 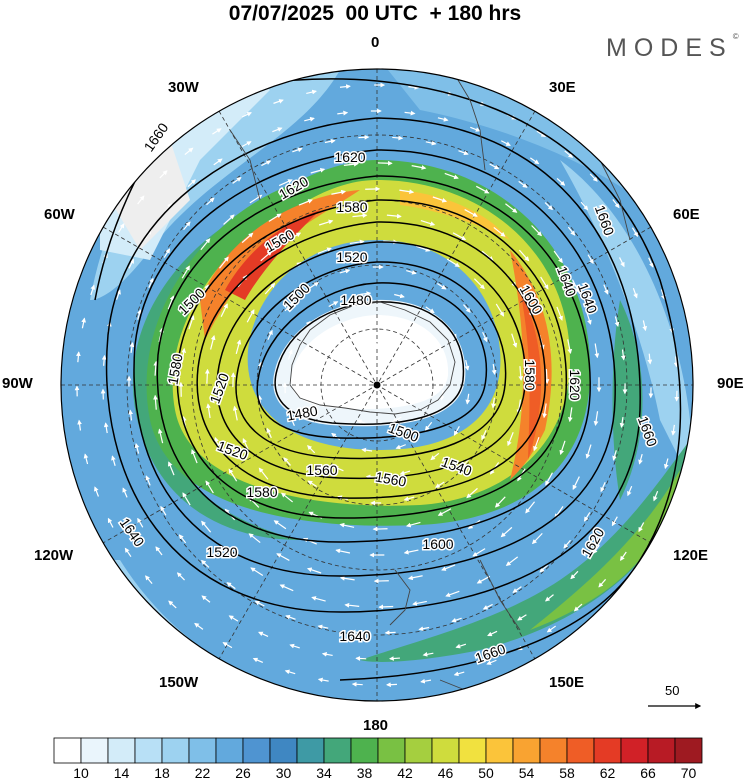 What do you see at coordinates (243, 773) in the screenshot?
I see `colorbar-tick-label: 26` at bounding box center [243, 773].